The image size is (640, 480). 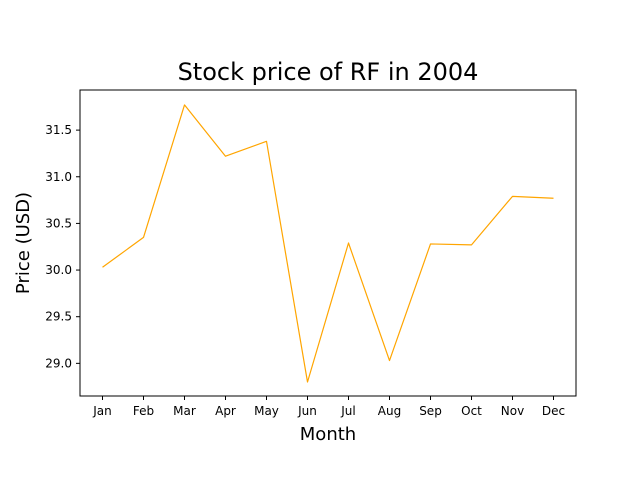 I want to click on y-axis-label: Price (USD), so click(x=23, y=243).